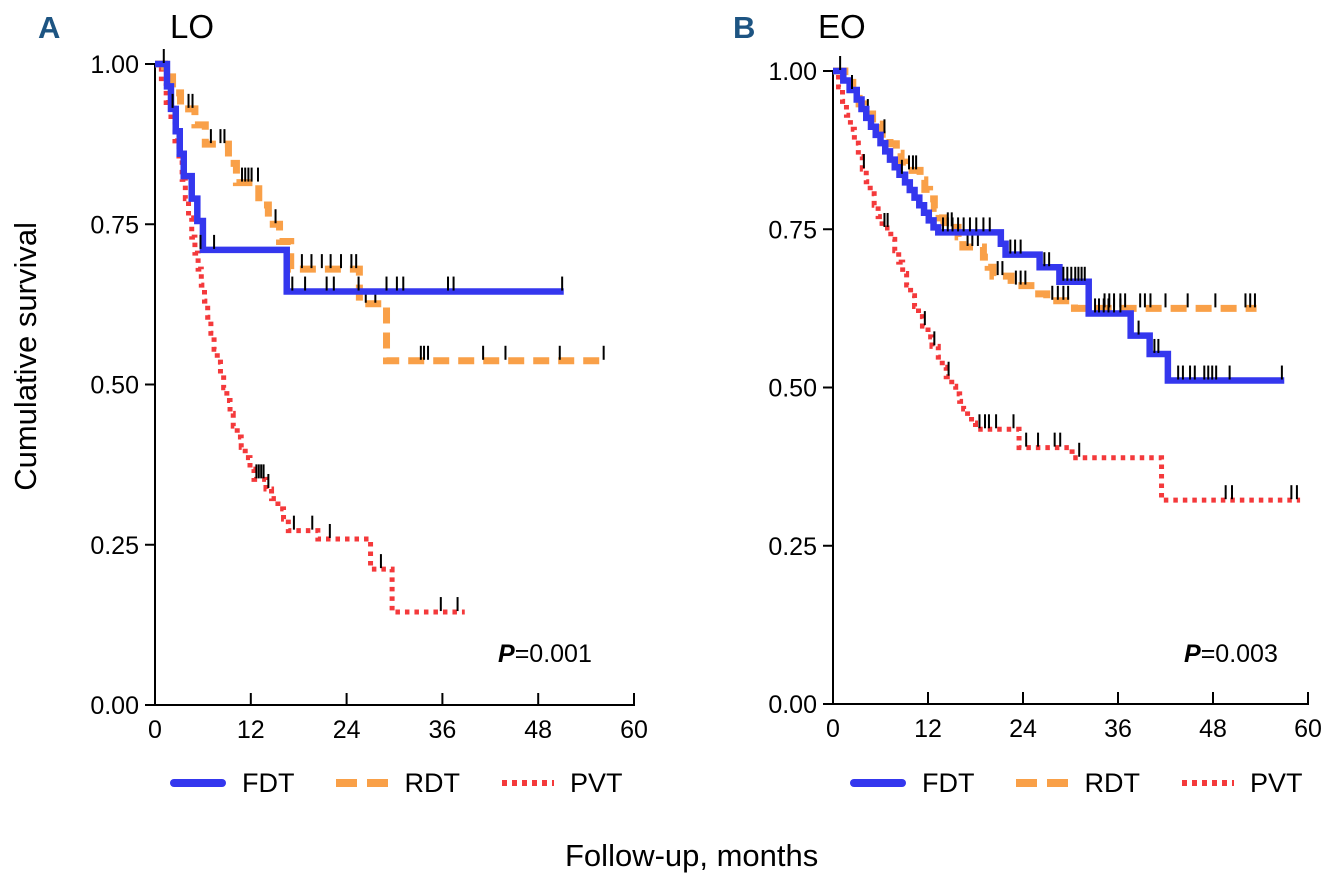 The width and height of the screenshot is (1334, 892). I want to click on km-curve-pvt-panel-A, so click(310, 338).